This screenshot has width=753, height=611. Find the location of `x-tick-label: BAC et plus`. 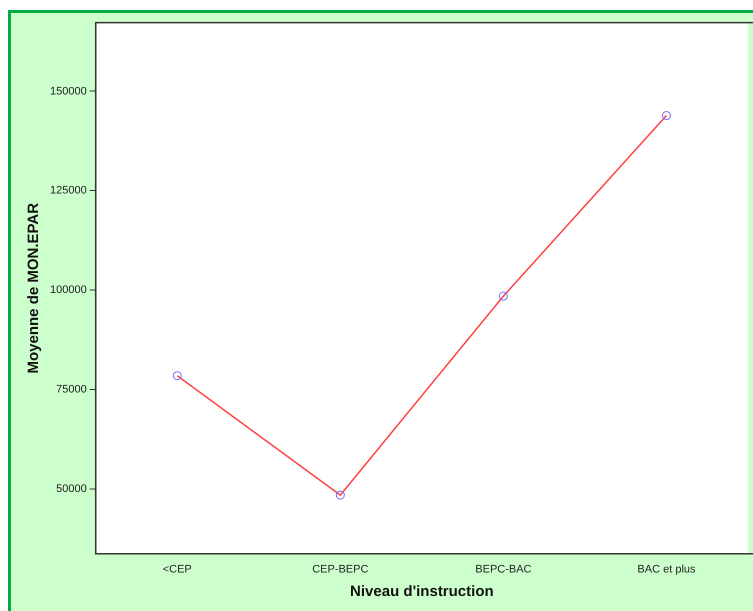

x-tick-label: BAC et plus is located at coordinates (666, 569).